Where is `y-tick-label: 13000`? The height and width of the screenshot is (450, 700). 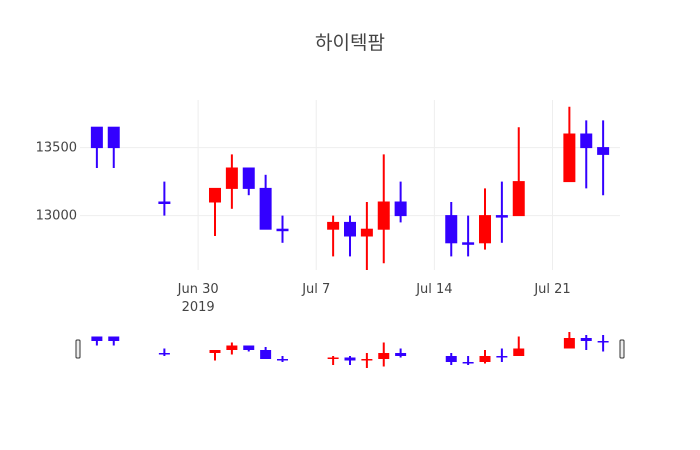 y-tick-label: 13000 is located at coordinates (56, 216).